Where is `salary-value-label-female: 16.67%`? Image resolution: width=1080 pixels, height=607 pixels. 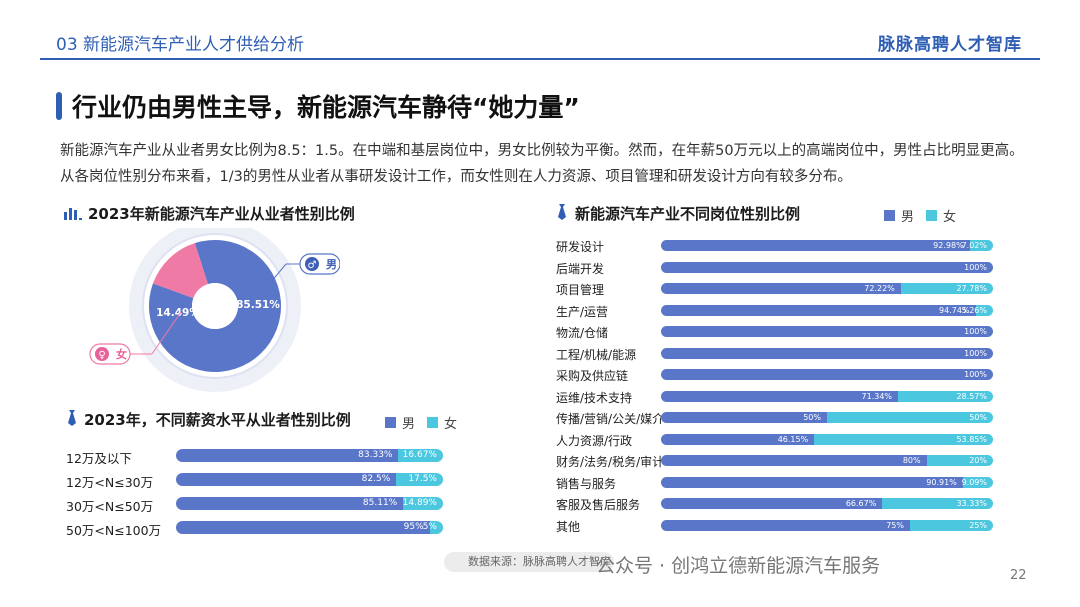
salary-value-label-female: 16.67% is located at coordinates (419, 455).